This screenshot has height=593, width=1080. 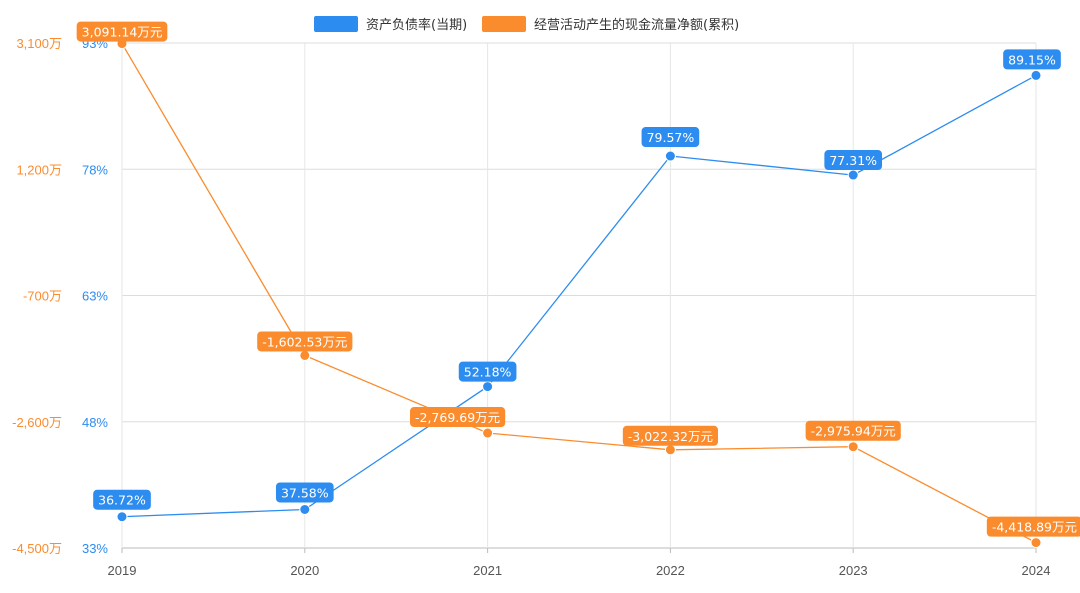 I want to click on data-label-series-2: -3,022.32万元, so click(x=670, y=435).